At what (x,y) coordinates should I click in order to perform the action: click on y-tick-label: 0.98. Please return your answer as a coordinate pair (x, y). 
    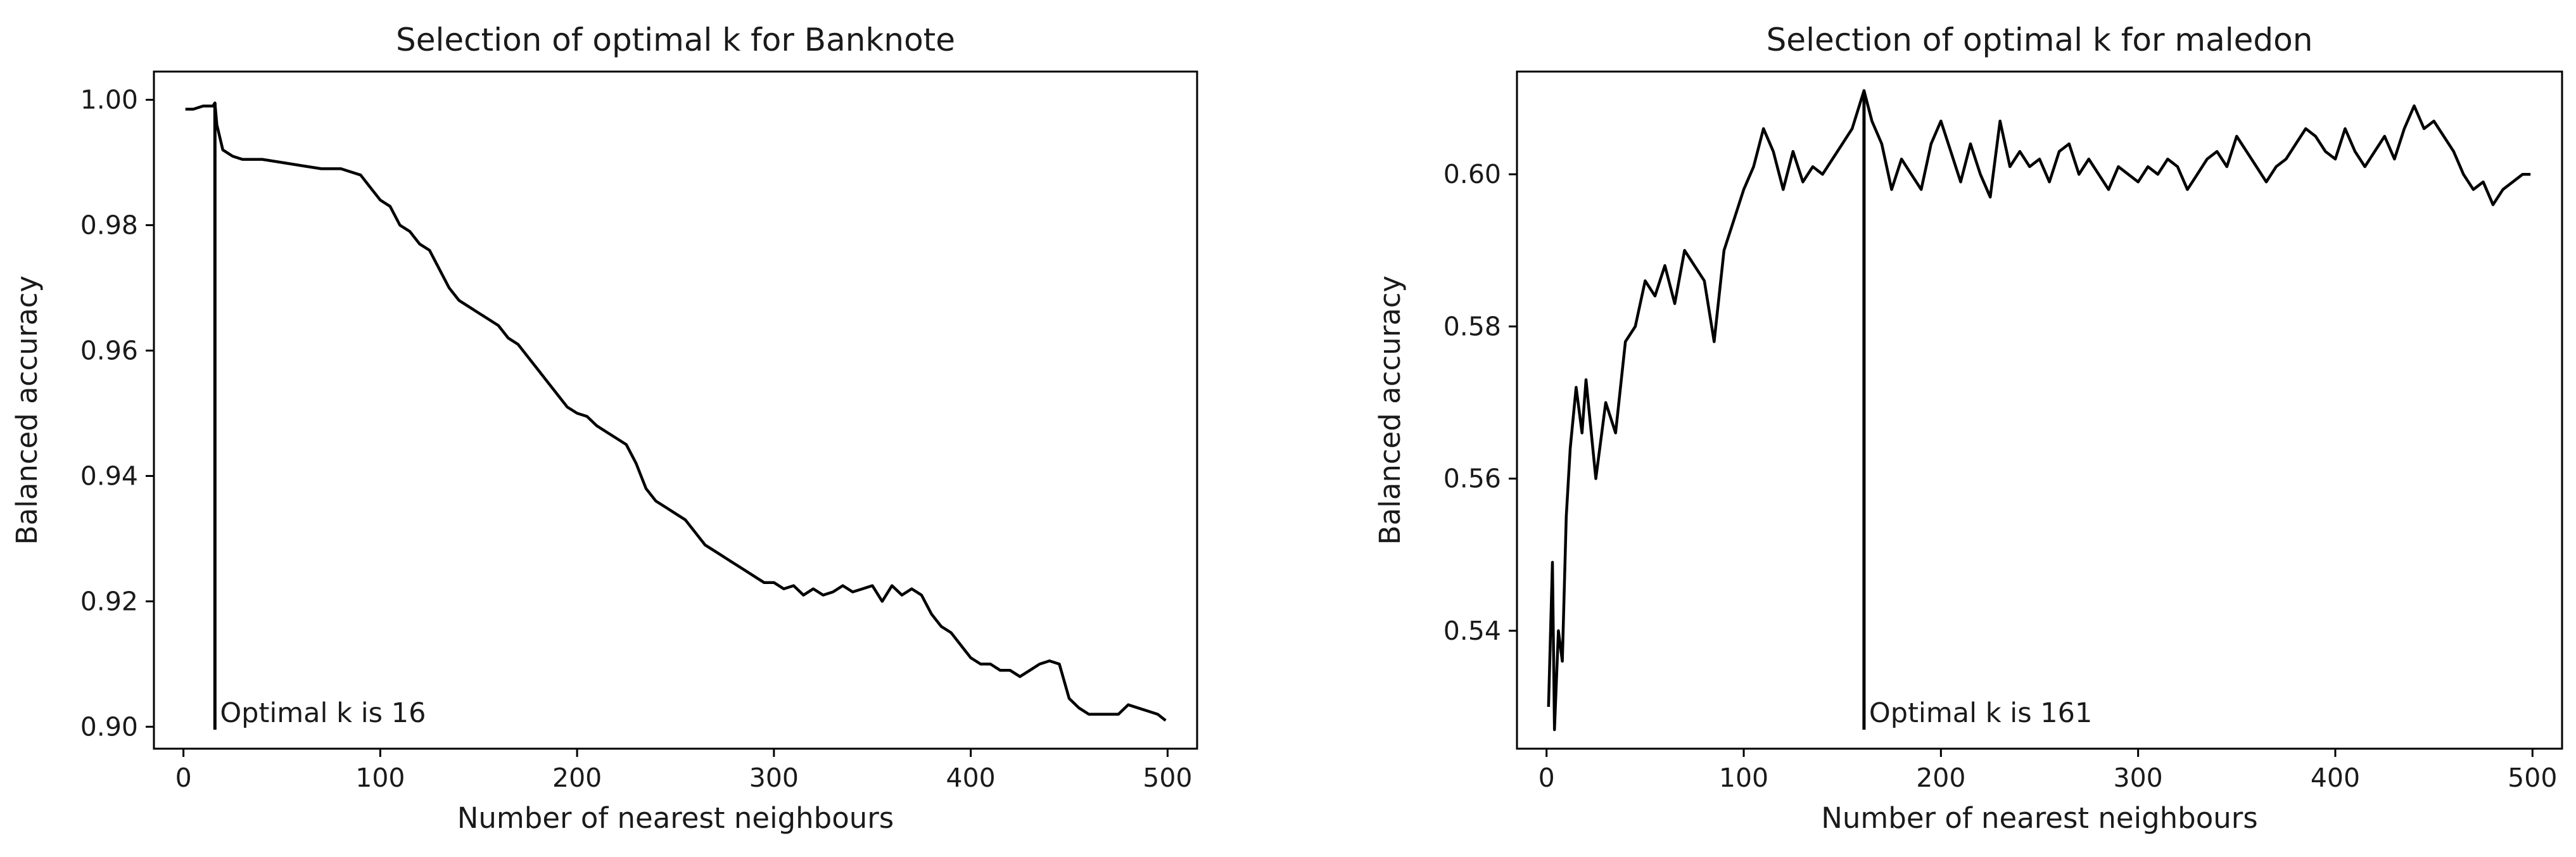
    Looking at the image, I should click on (109, 225).